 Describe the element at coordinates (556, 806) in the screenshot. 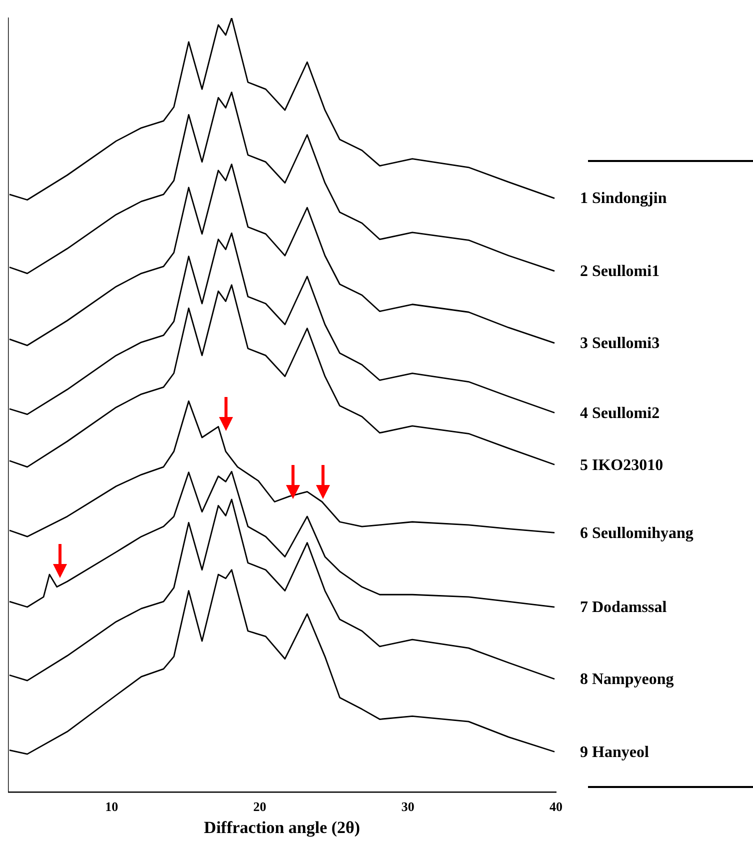

I see `x-tick-label: 40` at that location.